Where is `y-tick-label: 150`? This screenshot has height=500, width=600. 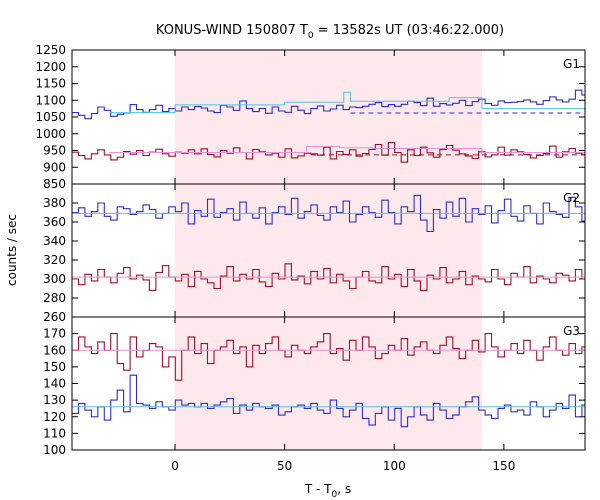 y-tick-label: 150 is located at coordinates (54, 367).